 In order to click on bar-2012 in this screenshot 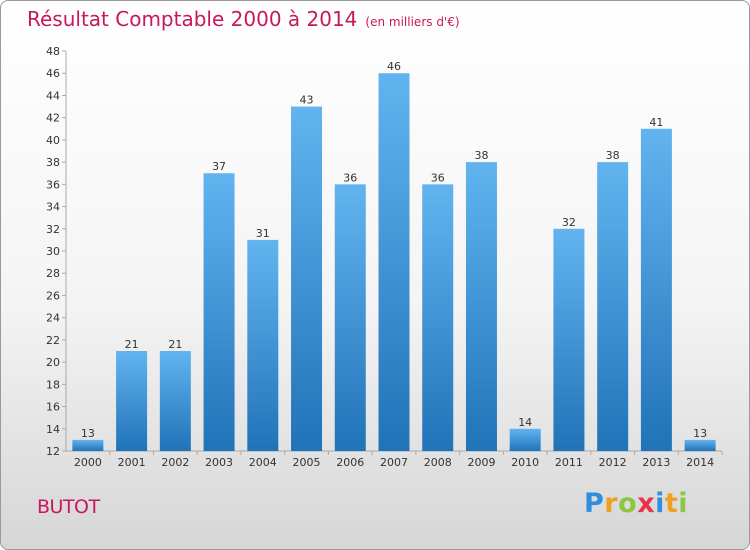, I will do `click(613, 306)`.